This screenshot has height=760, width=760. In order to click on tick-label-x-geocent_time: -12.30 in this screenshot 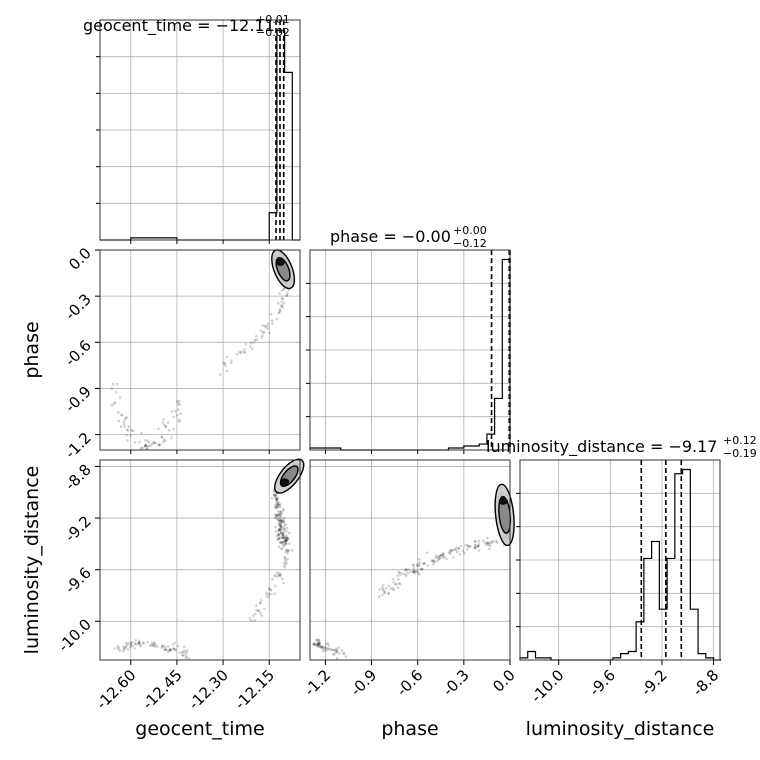, I will do `click(208, 689)`.